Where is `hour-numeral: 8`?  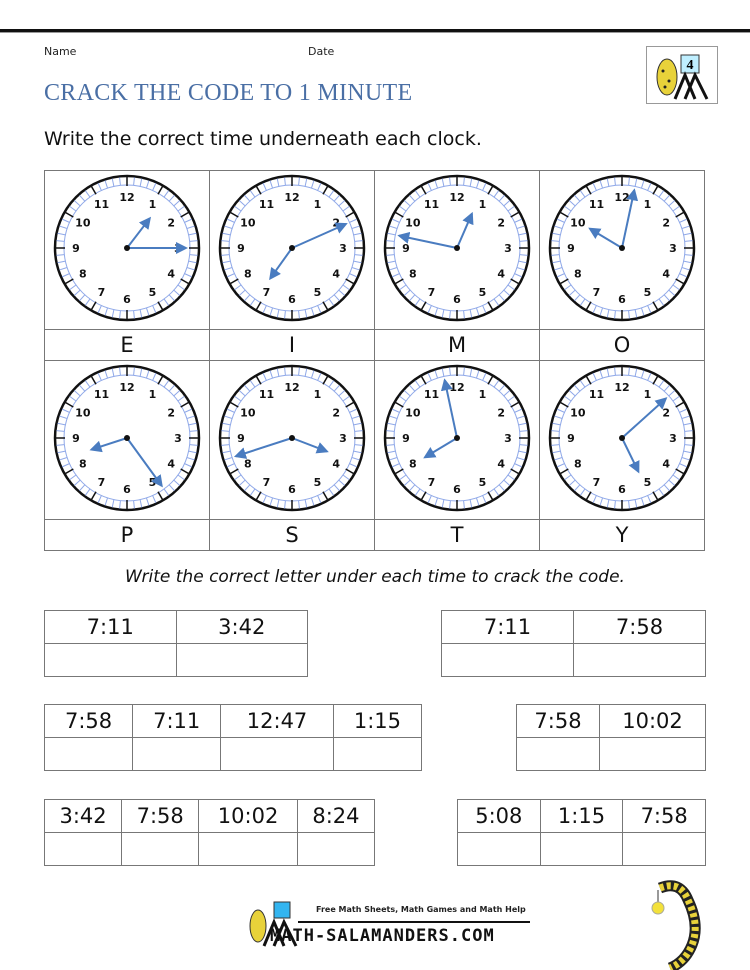 hour-numeral: 8 is located at coordinates (248, 464).